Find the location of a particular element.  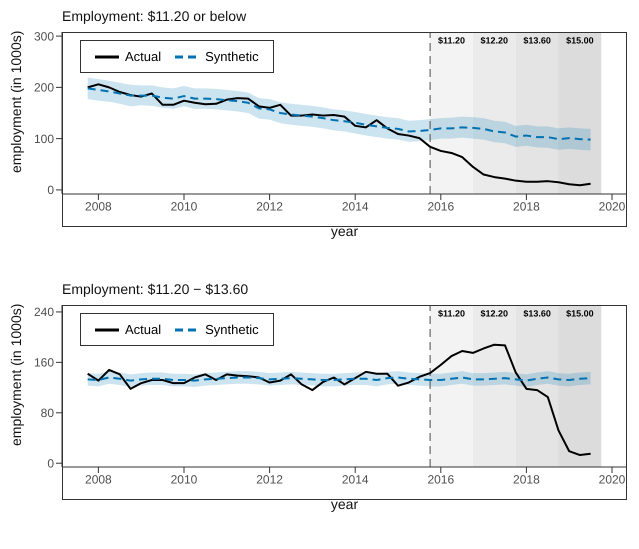

y-tick-label: 300 is located at coordinates (44, 36).